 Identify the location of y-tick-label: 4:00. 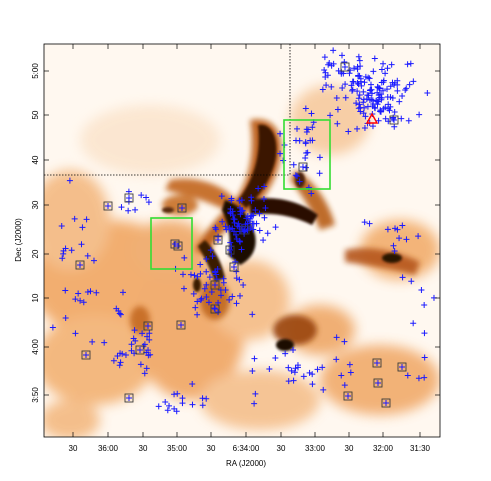
(35, 347).